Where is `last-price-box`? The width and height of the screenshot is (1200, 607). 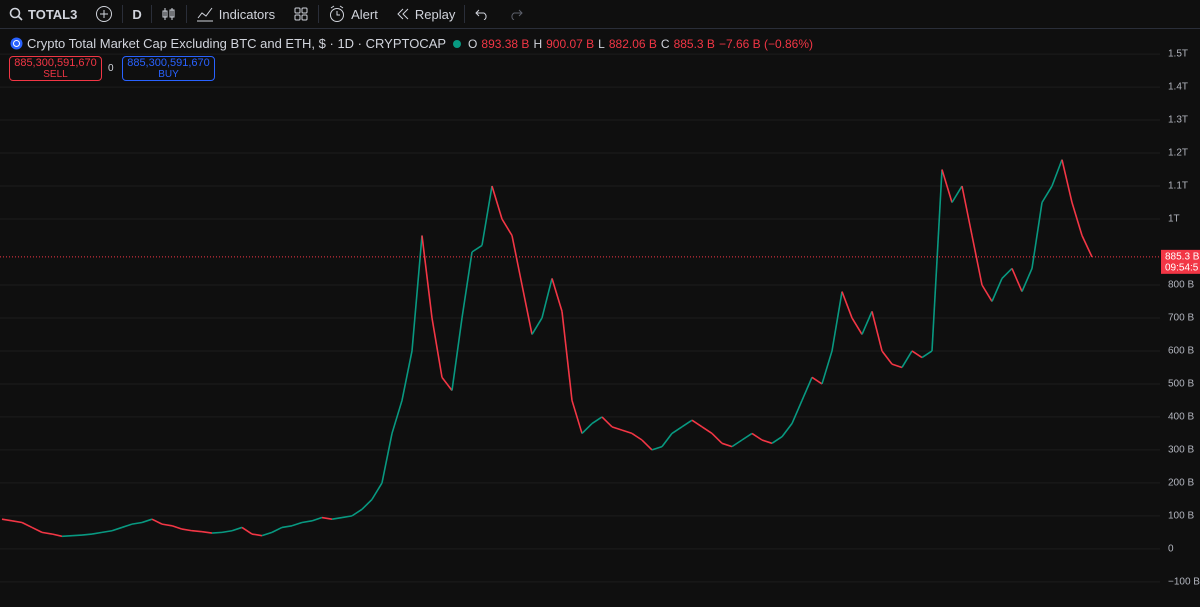
last-price-box is located at coordinates (1180, 261).